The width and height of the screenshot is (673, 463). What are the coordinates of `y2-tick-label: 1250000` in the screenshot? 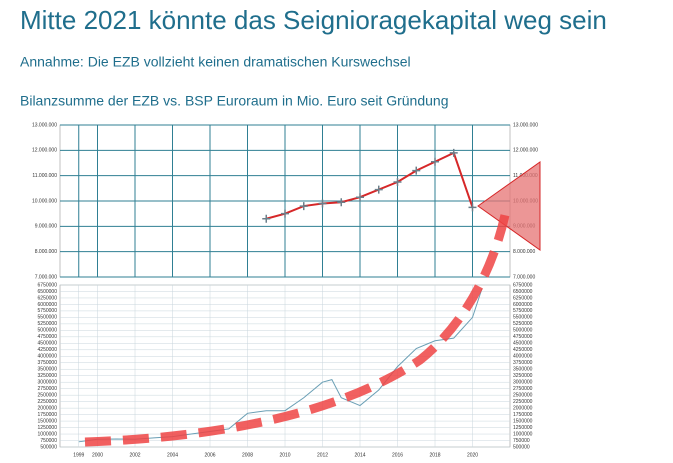 It's located at (523, 428).